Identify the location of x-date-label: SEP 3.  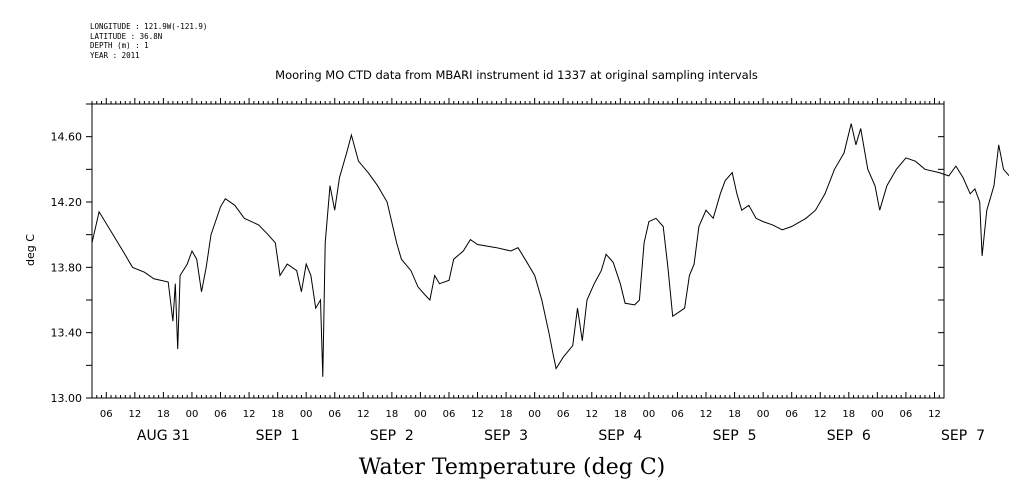
(506, 436).